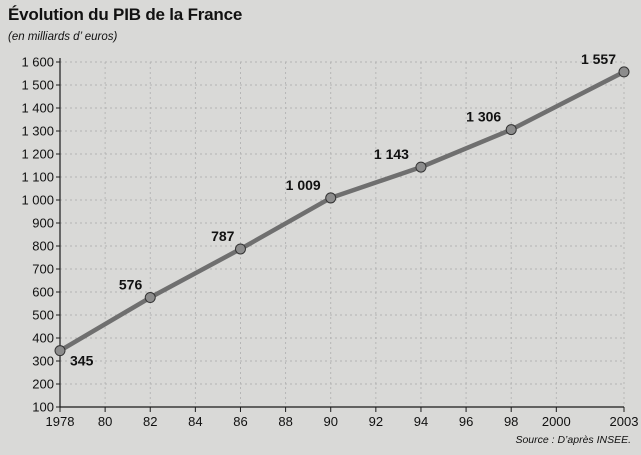 The width and height of the screenshot is (641, 455). Describe the element at coordinates (43, 269) in the screenshot. I see `y-tick-label: 700` at that location.